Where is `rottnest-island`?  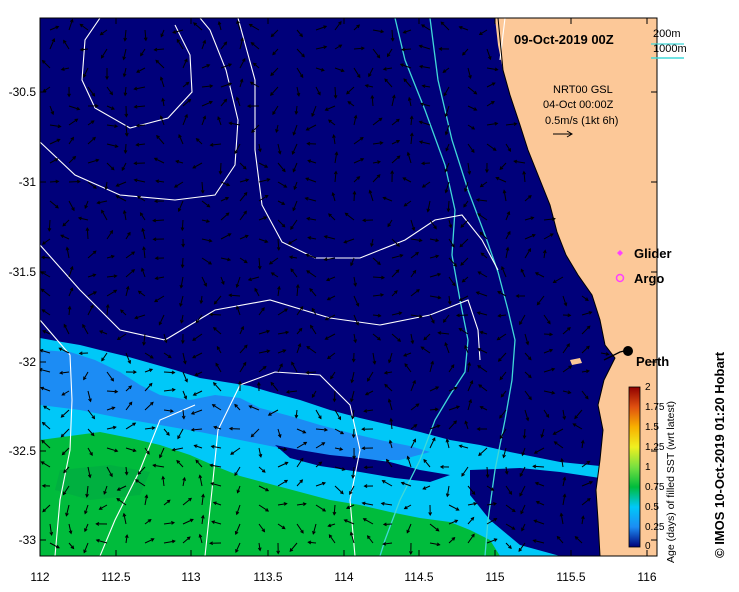 rottnest-island is located at coordinates (576, 361).